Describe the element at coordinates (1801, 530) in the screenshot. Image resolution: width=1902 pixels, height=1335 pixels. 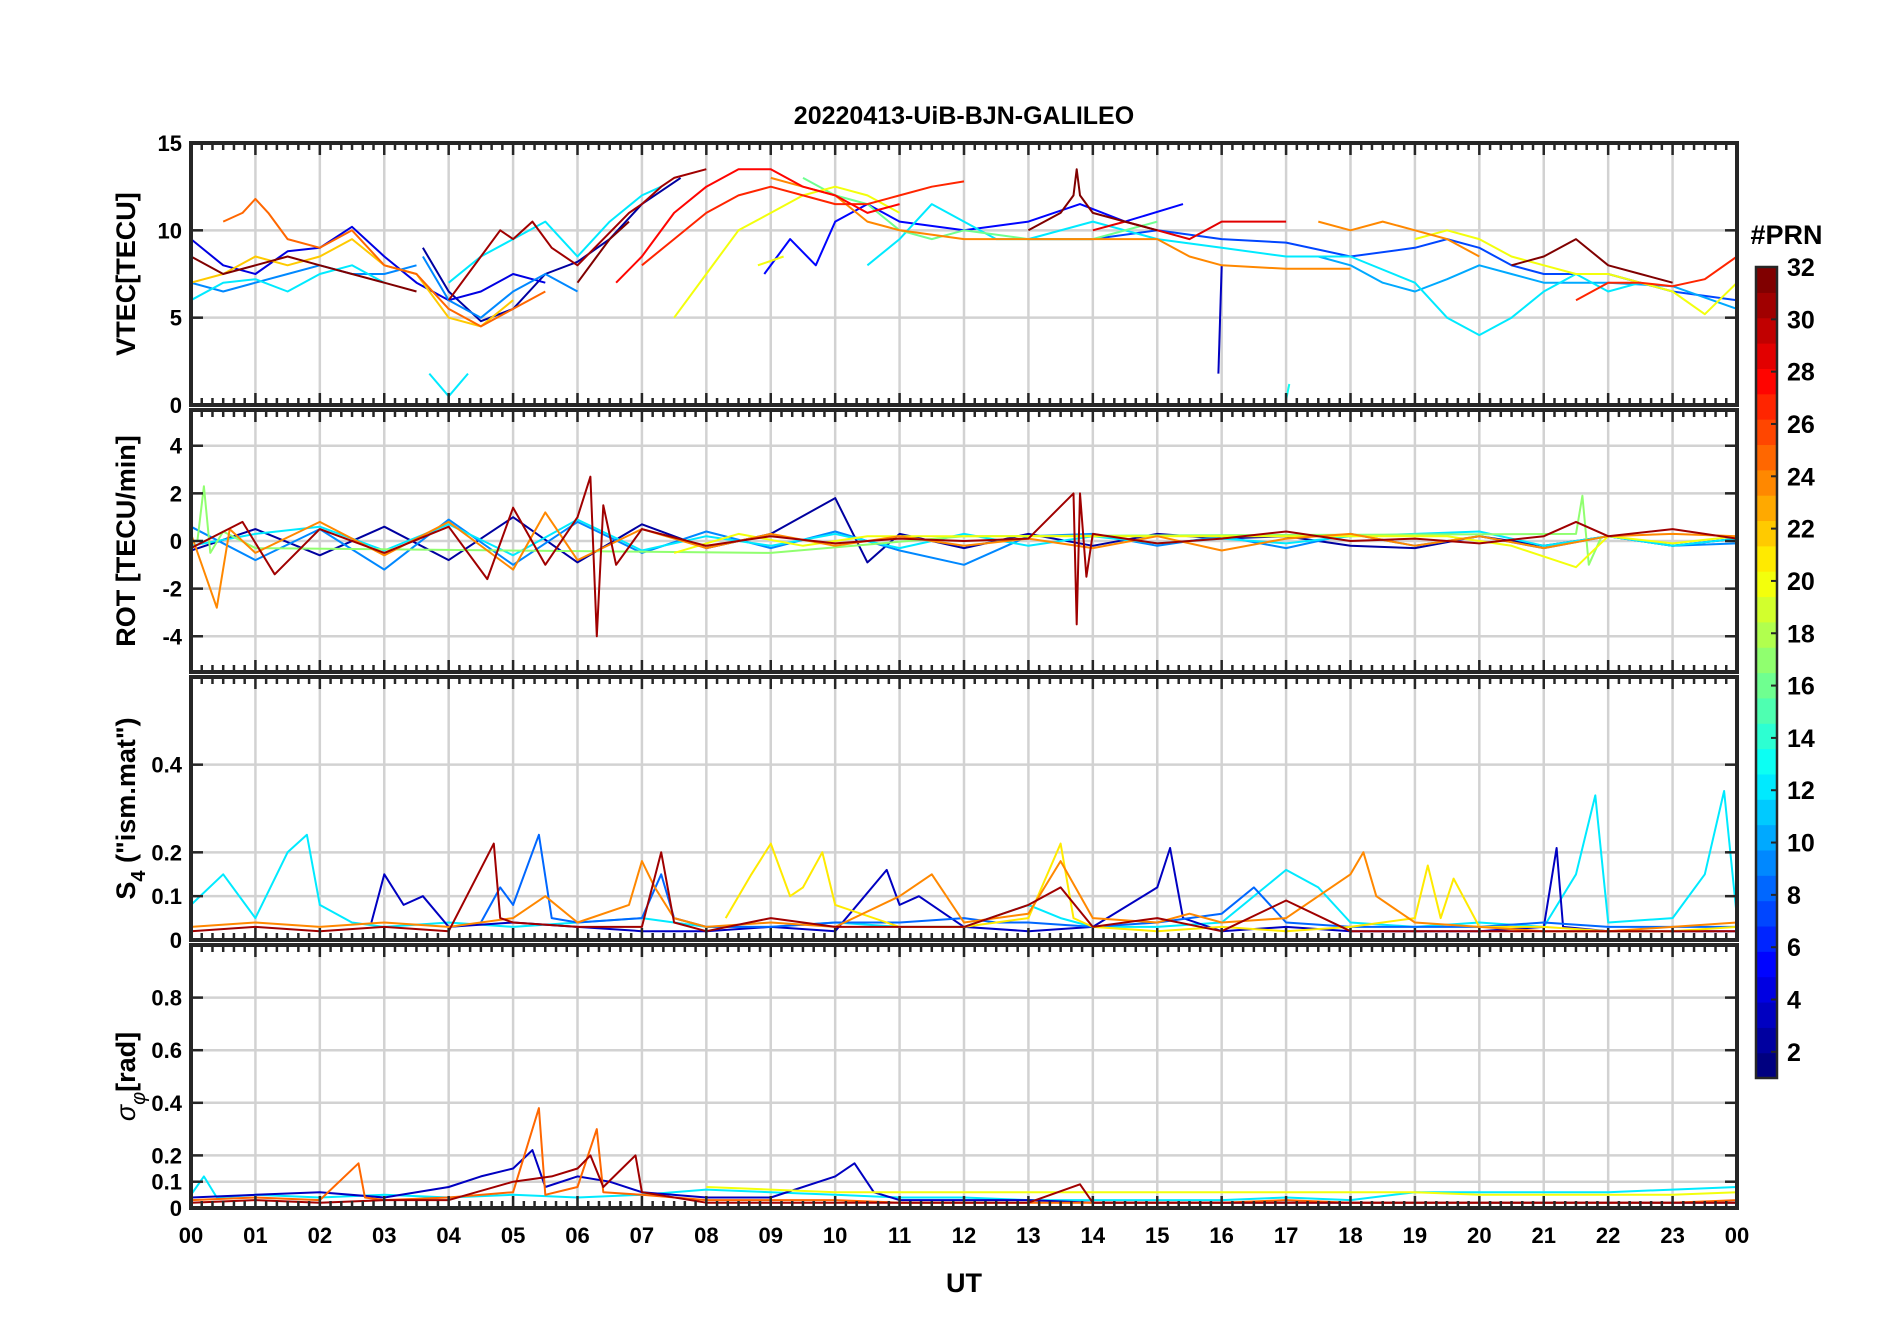
I see `colorbar-tick-label: 22` at that location.